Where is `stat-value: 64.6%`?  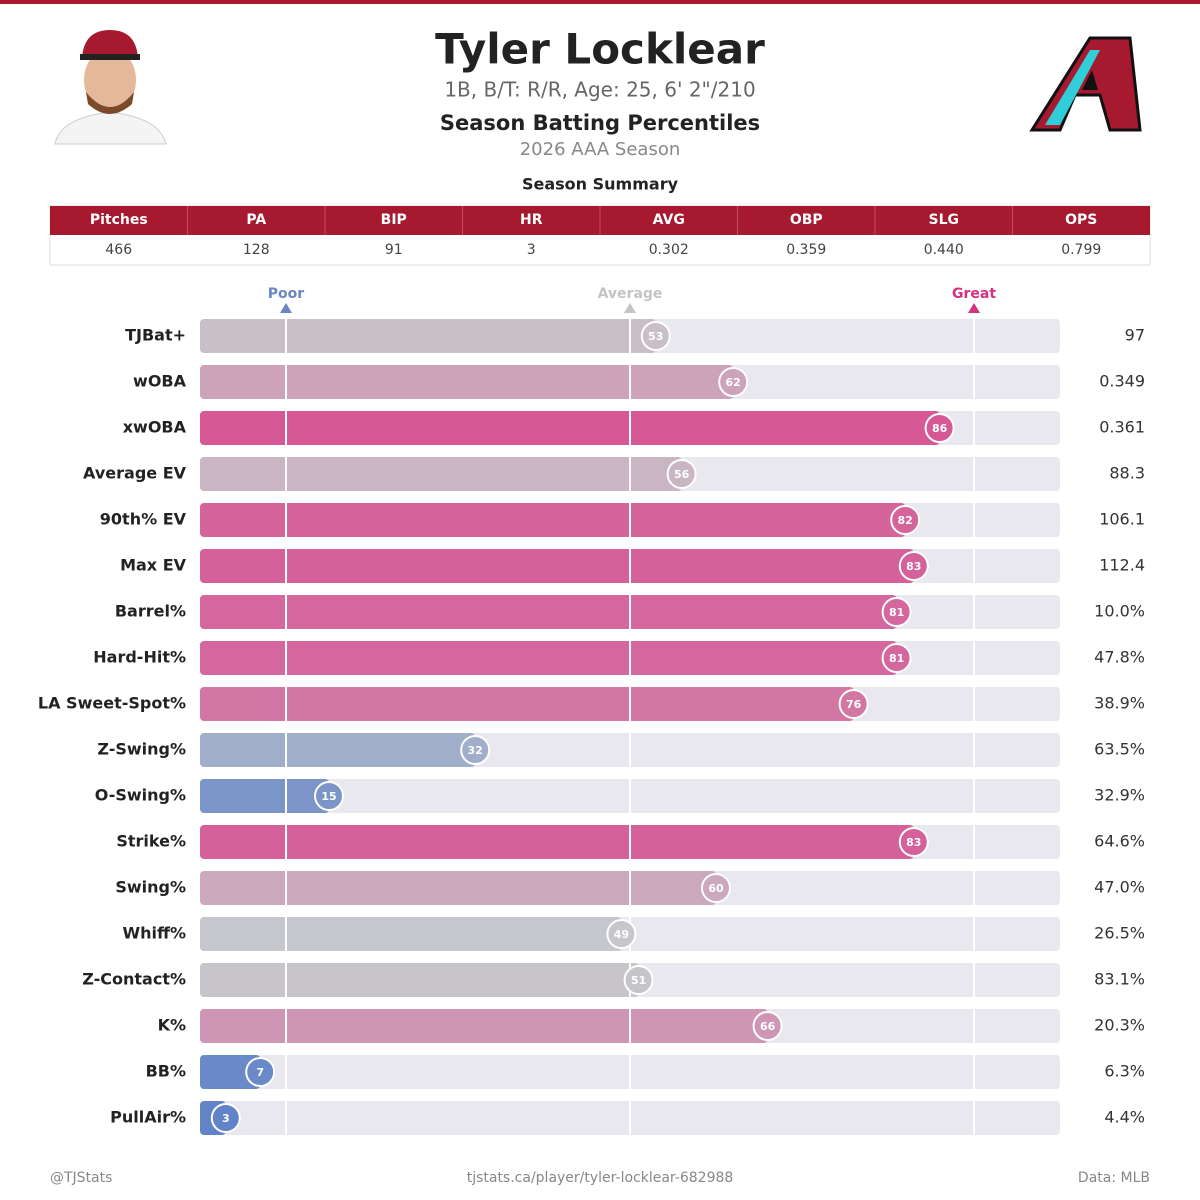 stat-value: 64.6% is located at coordinates (1119, 841).